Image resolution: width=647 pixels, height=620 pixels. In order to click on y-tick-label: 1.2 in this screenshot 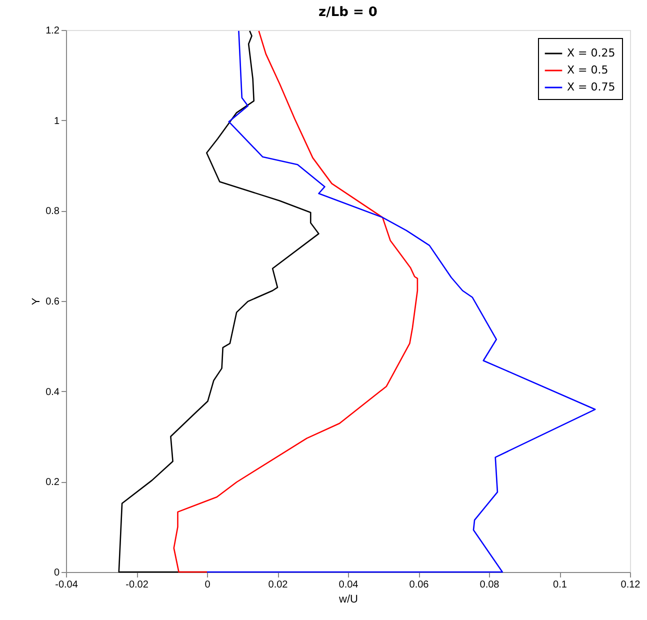, I will do `click(53, 31)`.